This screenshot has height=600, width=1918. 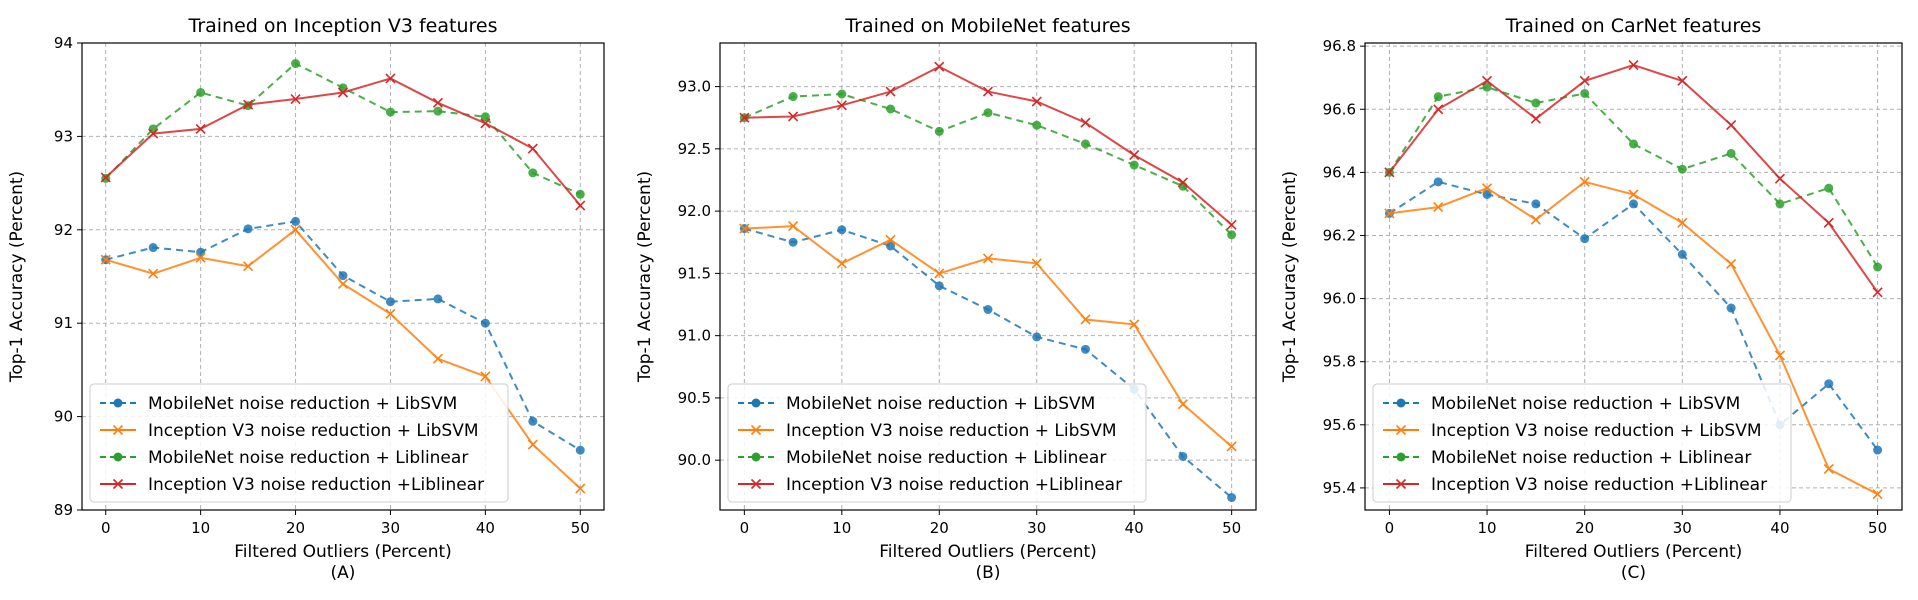 What do you see at coordinates (1633, 573) in the screenshot?
I see `panel-sublabel: (C)` at bounding box center [1633, 573].